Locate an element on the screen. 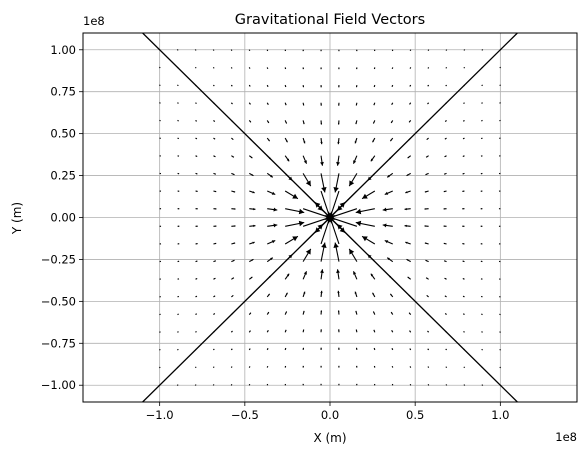 The height and width of the screenshot is (455, 587). chart-title: Gravitational Field Vectors is located at coordinates (330, 20).